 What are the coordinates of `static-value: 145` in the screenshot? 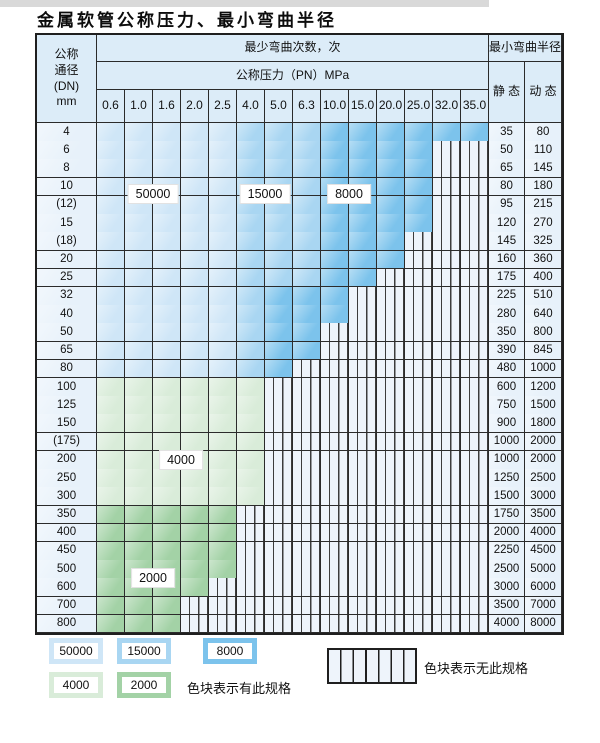 It's located at (507, 241).